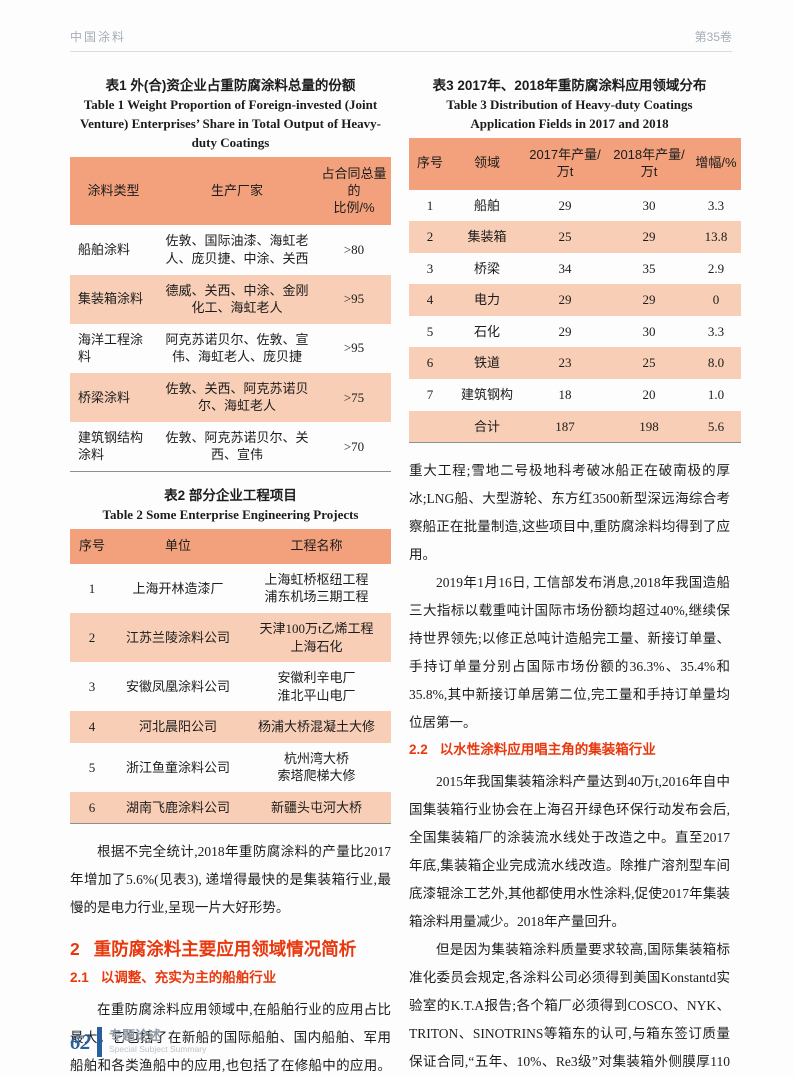 This screenshot has width=794, height=1077. Describe the element at coordinates (575, 300) in the screenshot. I see `table-row: 4 电力 29 29 0` at that location.